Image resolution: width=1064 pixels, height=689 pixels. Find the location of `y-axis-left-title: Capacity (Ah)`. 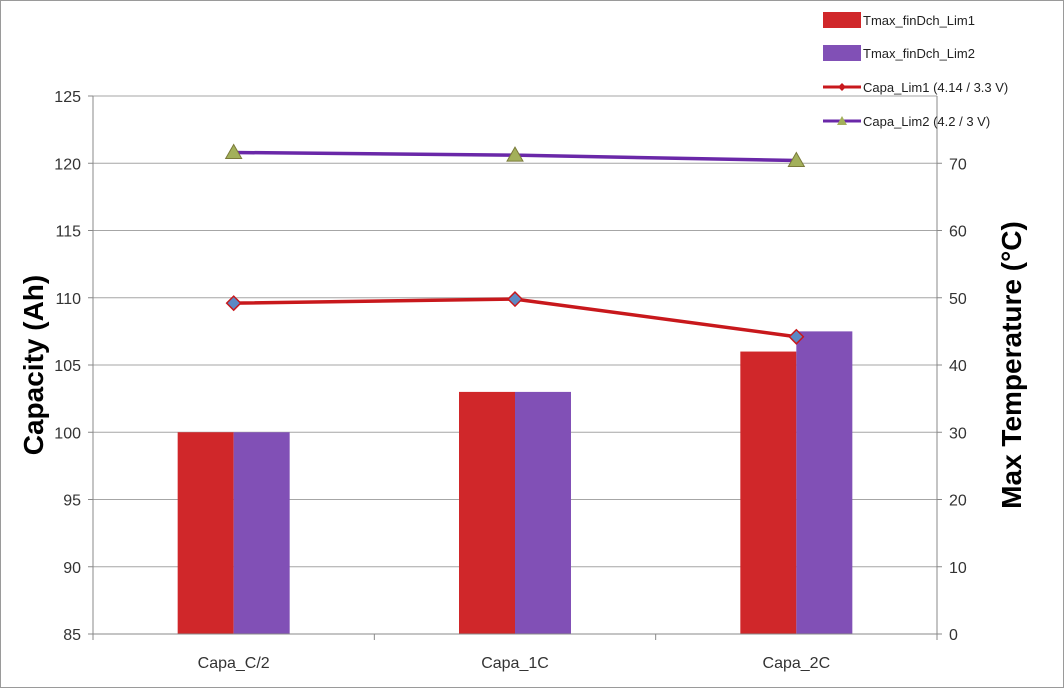

y-axis-left-title: Capacity (Ah) is located at coordinates (33, 365).